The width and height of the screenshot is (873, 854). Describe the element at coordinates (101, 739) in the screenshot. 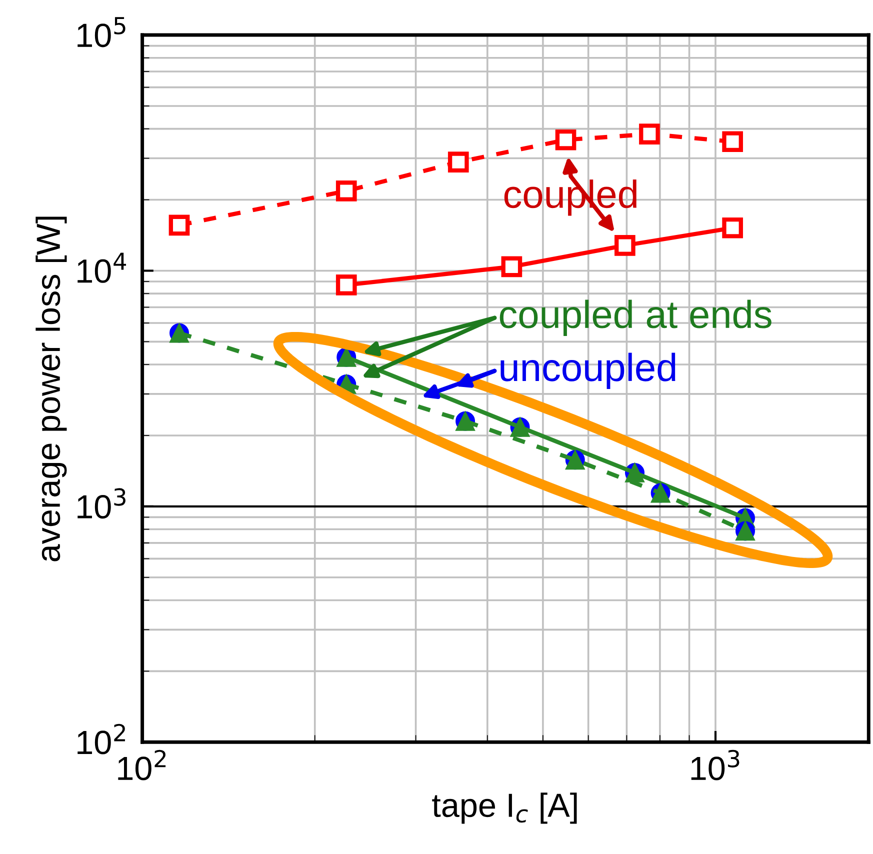

I see `y-tick-label: 10$^{2}$` at that location.